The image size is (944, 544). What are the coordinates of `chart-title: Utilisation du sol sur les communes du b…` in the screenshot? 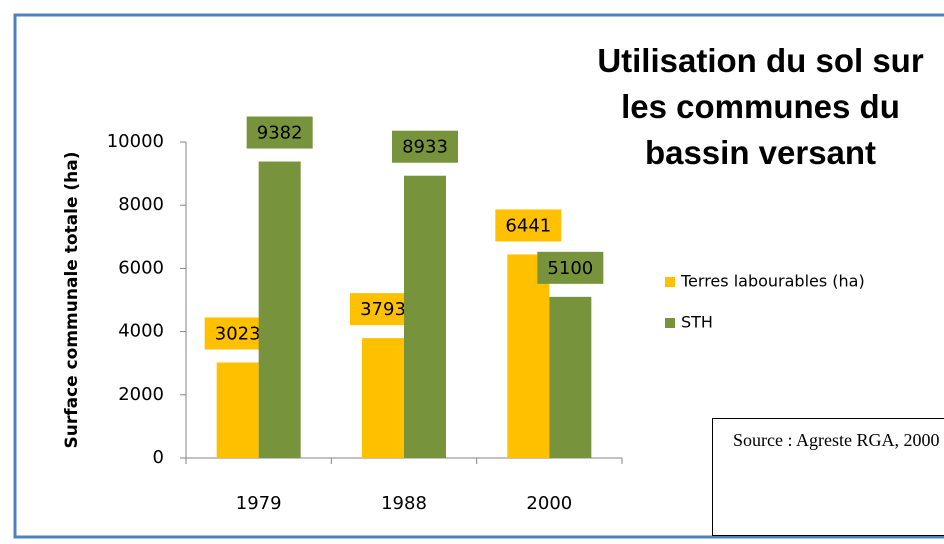 It's located at (760, 106).